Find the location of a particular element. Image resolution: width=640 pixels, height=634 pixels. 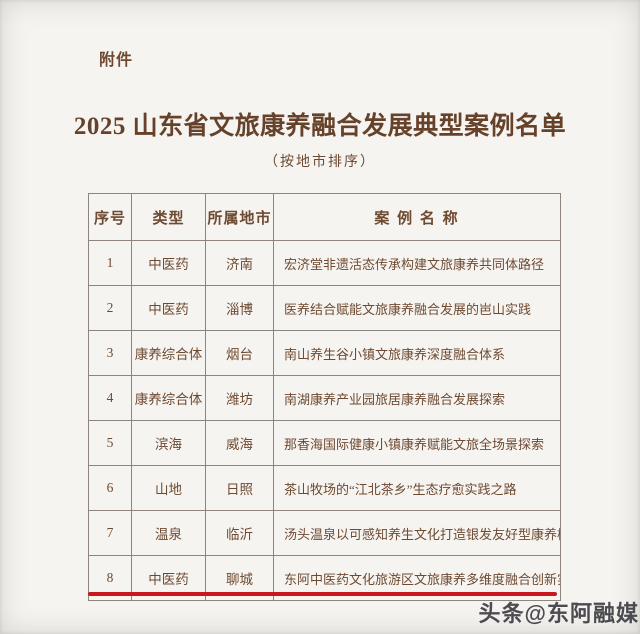

cell-case-name: 南湖康养产业园旅居康养融合发展探索 is located at coordinates (417, 398).